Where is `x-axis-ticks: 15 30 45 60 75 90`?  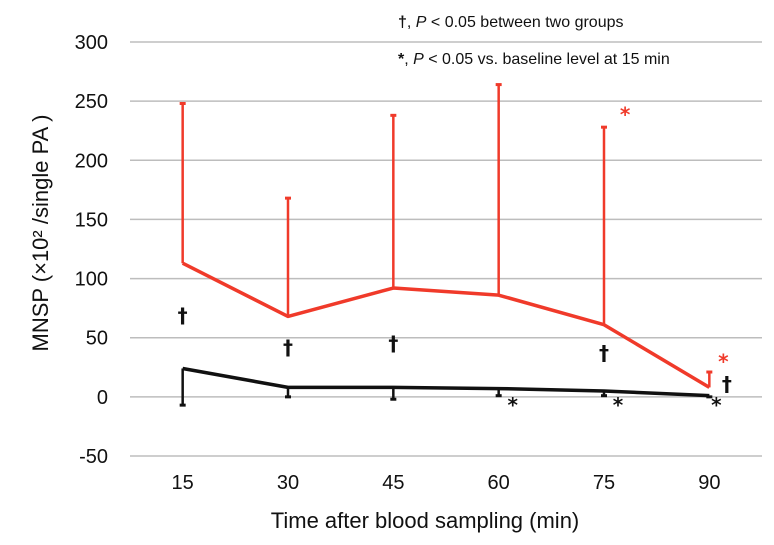 x-axis-ticks: 15 30 45 60 75 90 is located at coordinates (446, 483).